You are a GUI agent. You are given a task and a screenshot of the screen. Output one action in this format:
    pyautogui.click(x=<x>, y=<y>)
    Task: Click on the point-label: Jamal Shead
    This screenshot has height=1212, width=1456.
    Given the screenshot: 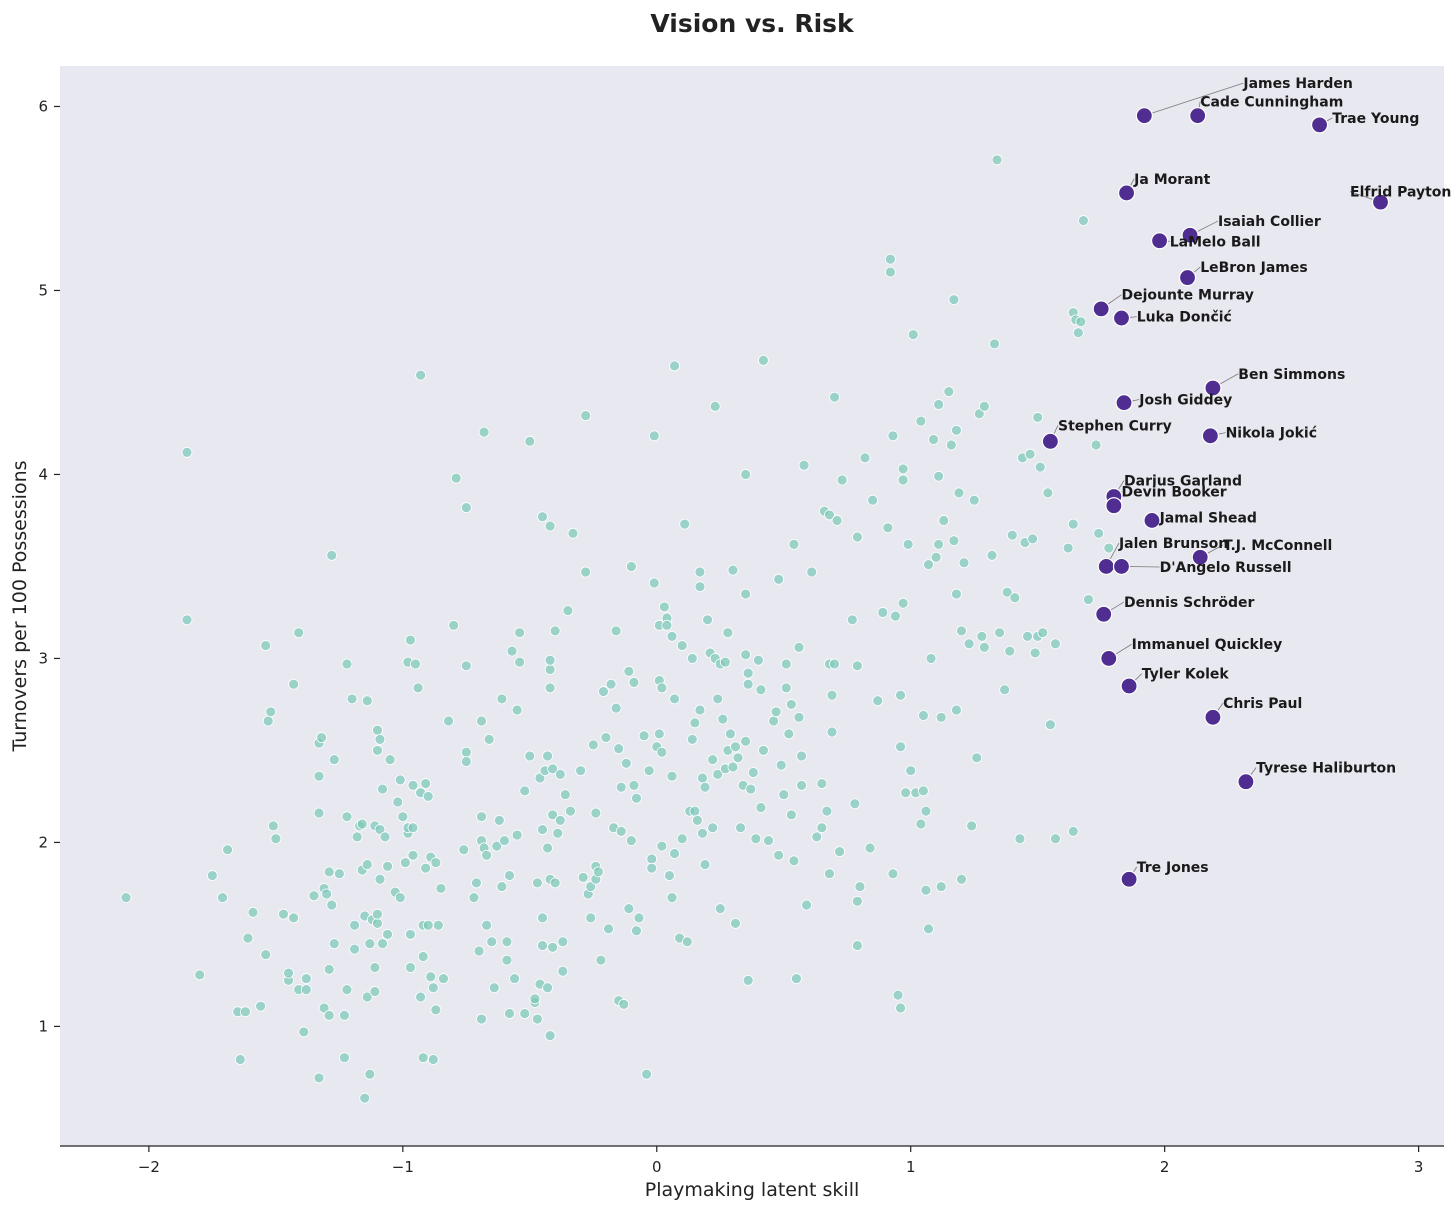 What is the action you would take?
    pyautogui.click(x=1208, y=518)
    